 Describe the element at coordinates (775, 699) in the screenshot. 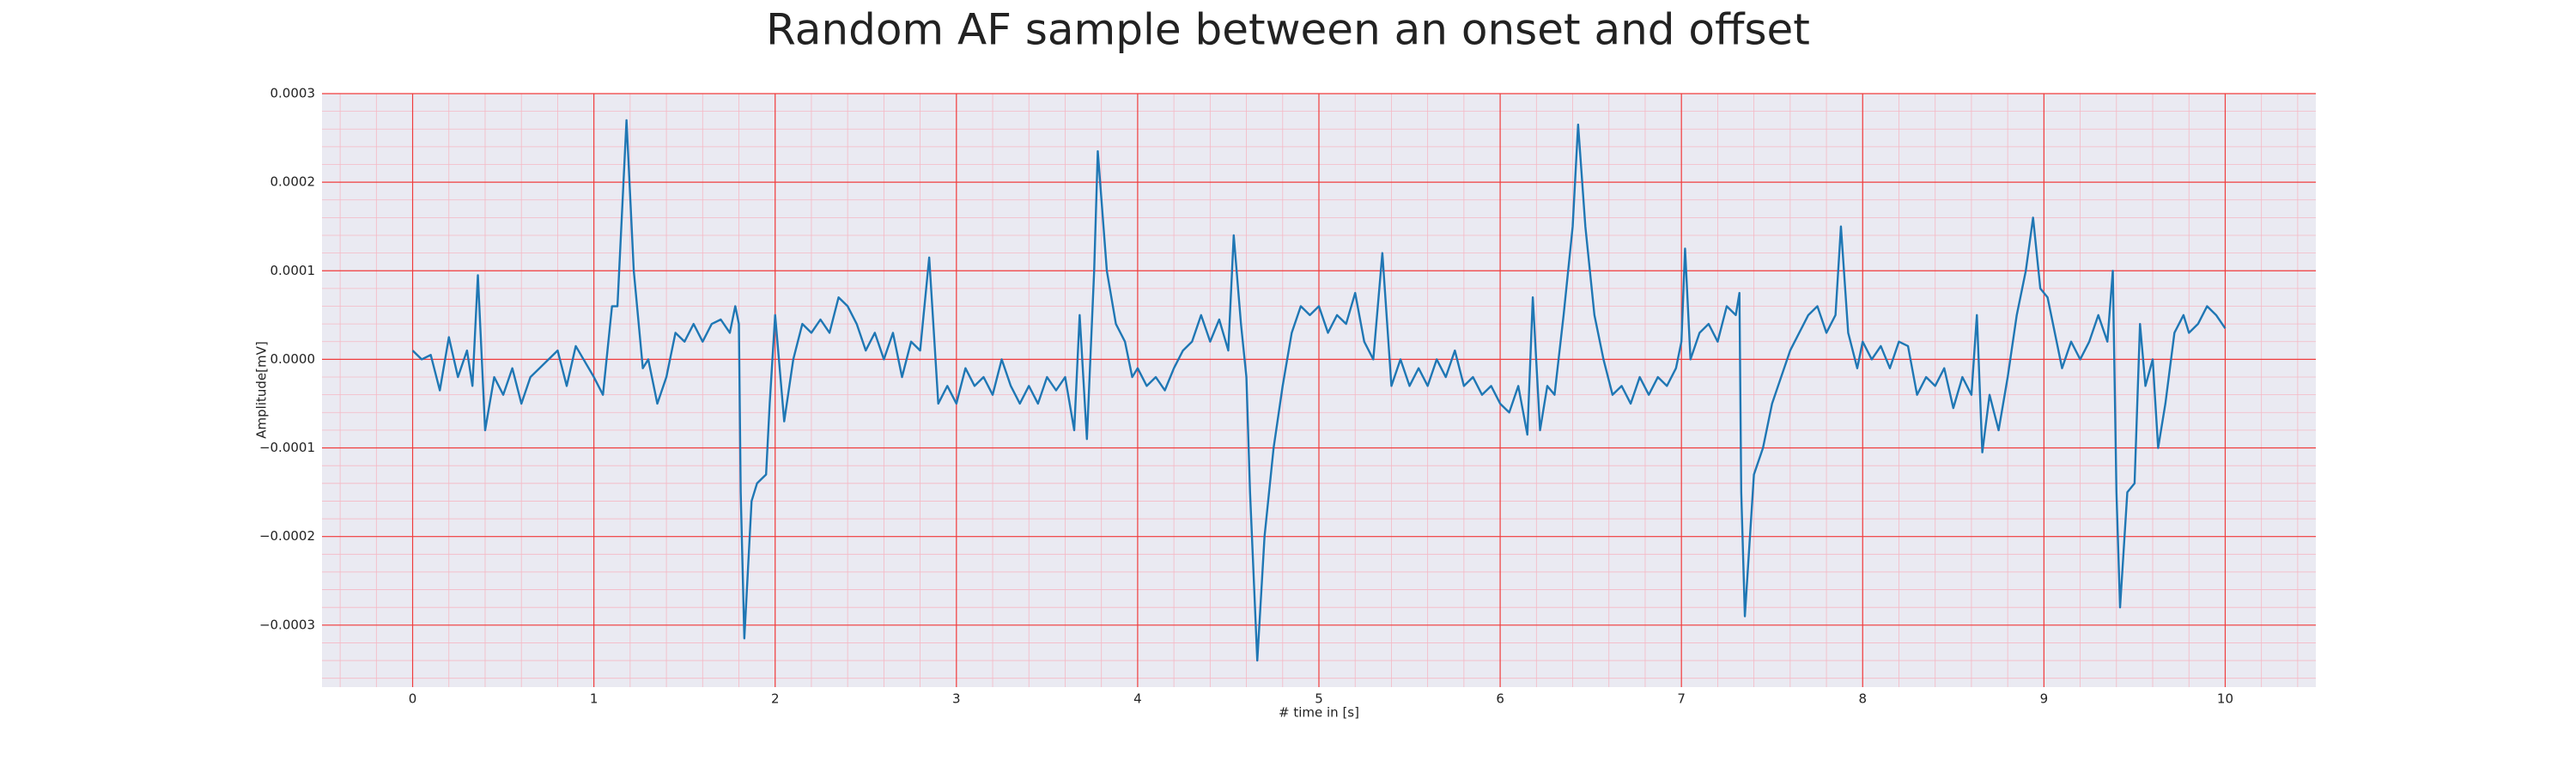

I see `x-tick-label: 2` at that location.